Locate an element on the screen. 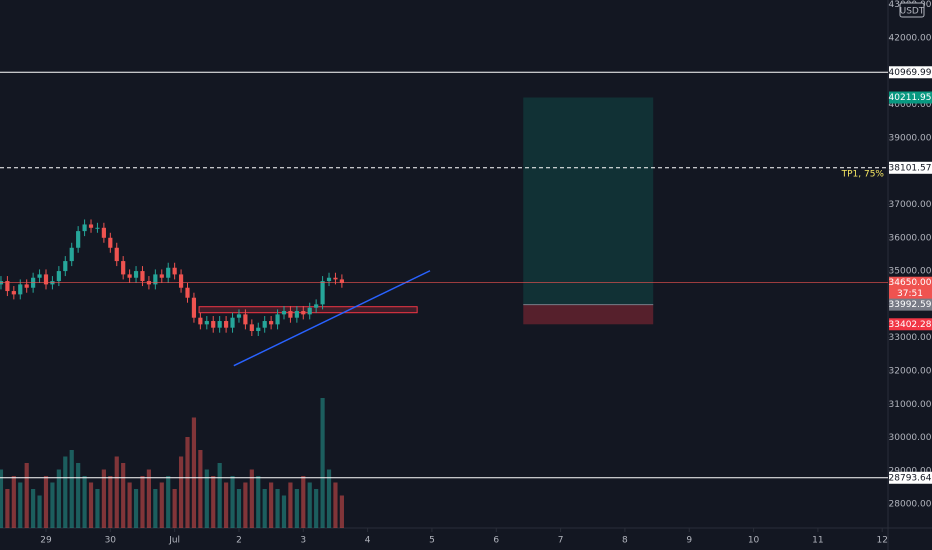 The image size is (932, 550). y-tick-label: 36000.00 is located at coordinates (910, 238).